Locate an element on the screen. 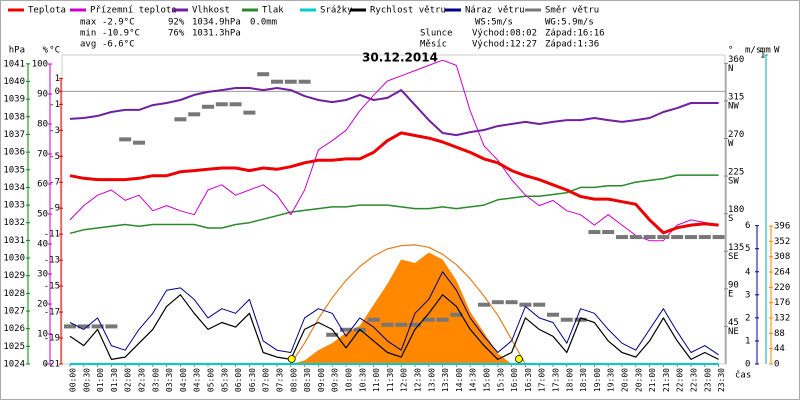 Image resolution: width=800 pixels, height=400 pixels. x-tick-label: 19:30 is located at coordinates (611, 380).